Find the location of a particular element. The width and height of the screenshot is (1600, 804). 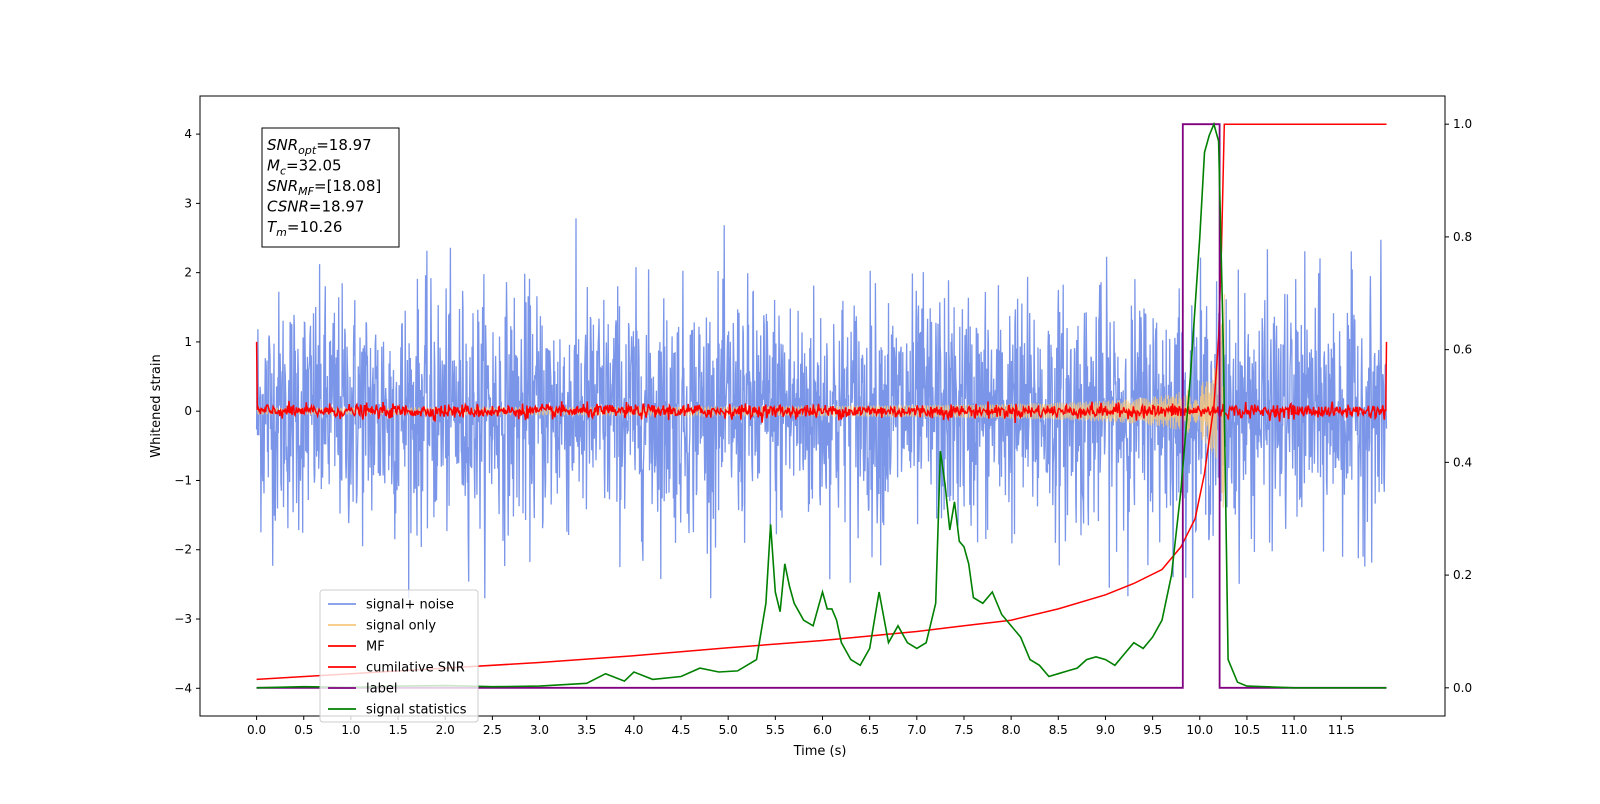

x-tick-label: 11.5 is located at coordinates (1341, 730).